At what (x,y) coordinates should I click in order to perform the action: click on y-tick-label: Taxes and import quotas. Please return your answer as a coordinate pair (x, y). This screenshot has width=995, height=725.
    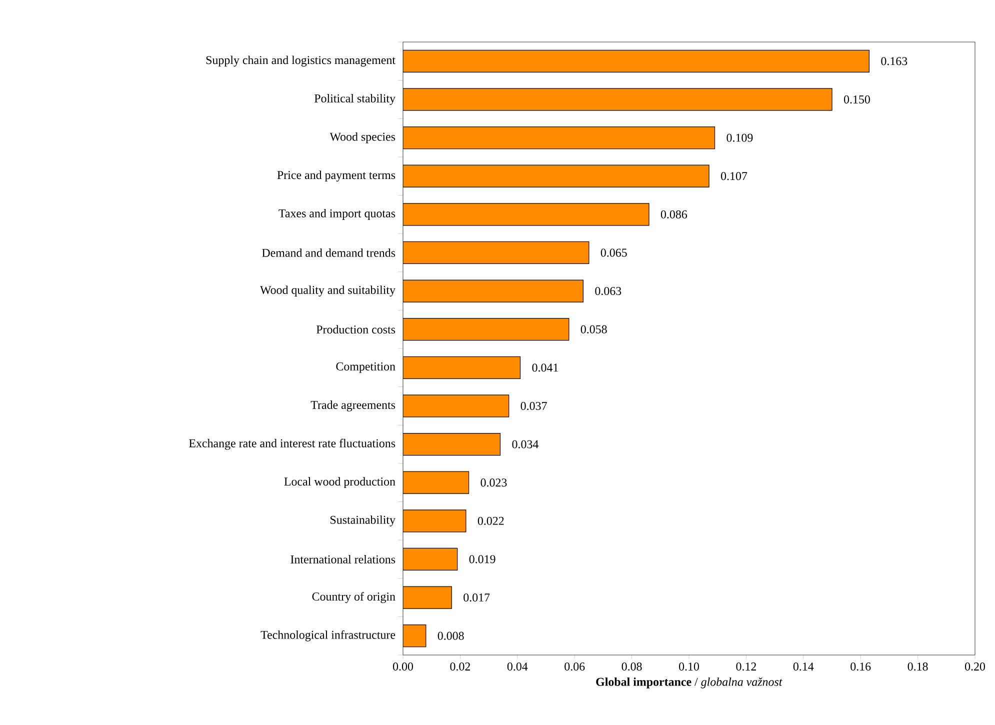
    Looking at the image, I should click on (337, 214).